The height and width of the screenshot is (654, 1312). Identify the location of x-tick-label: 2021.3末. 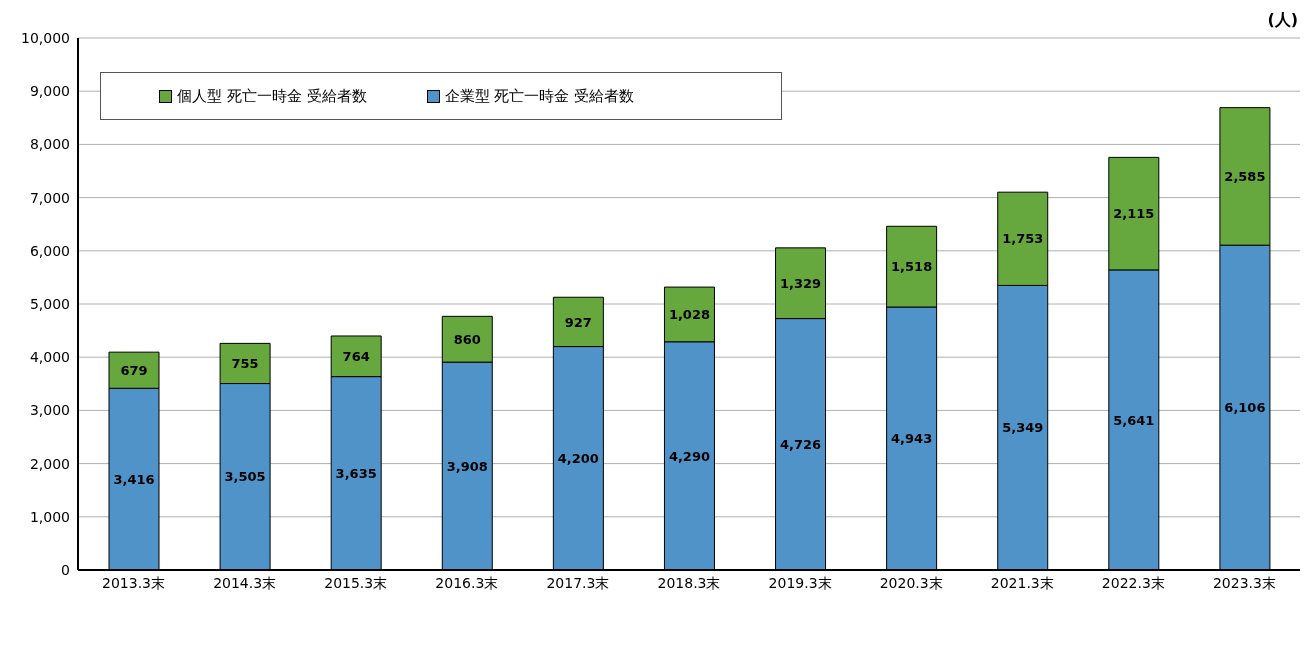
(1022, 582).